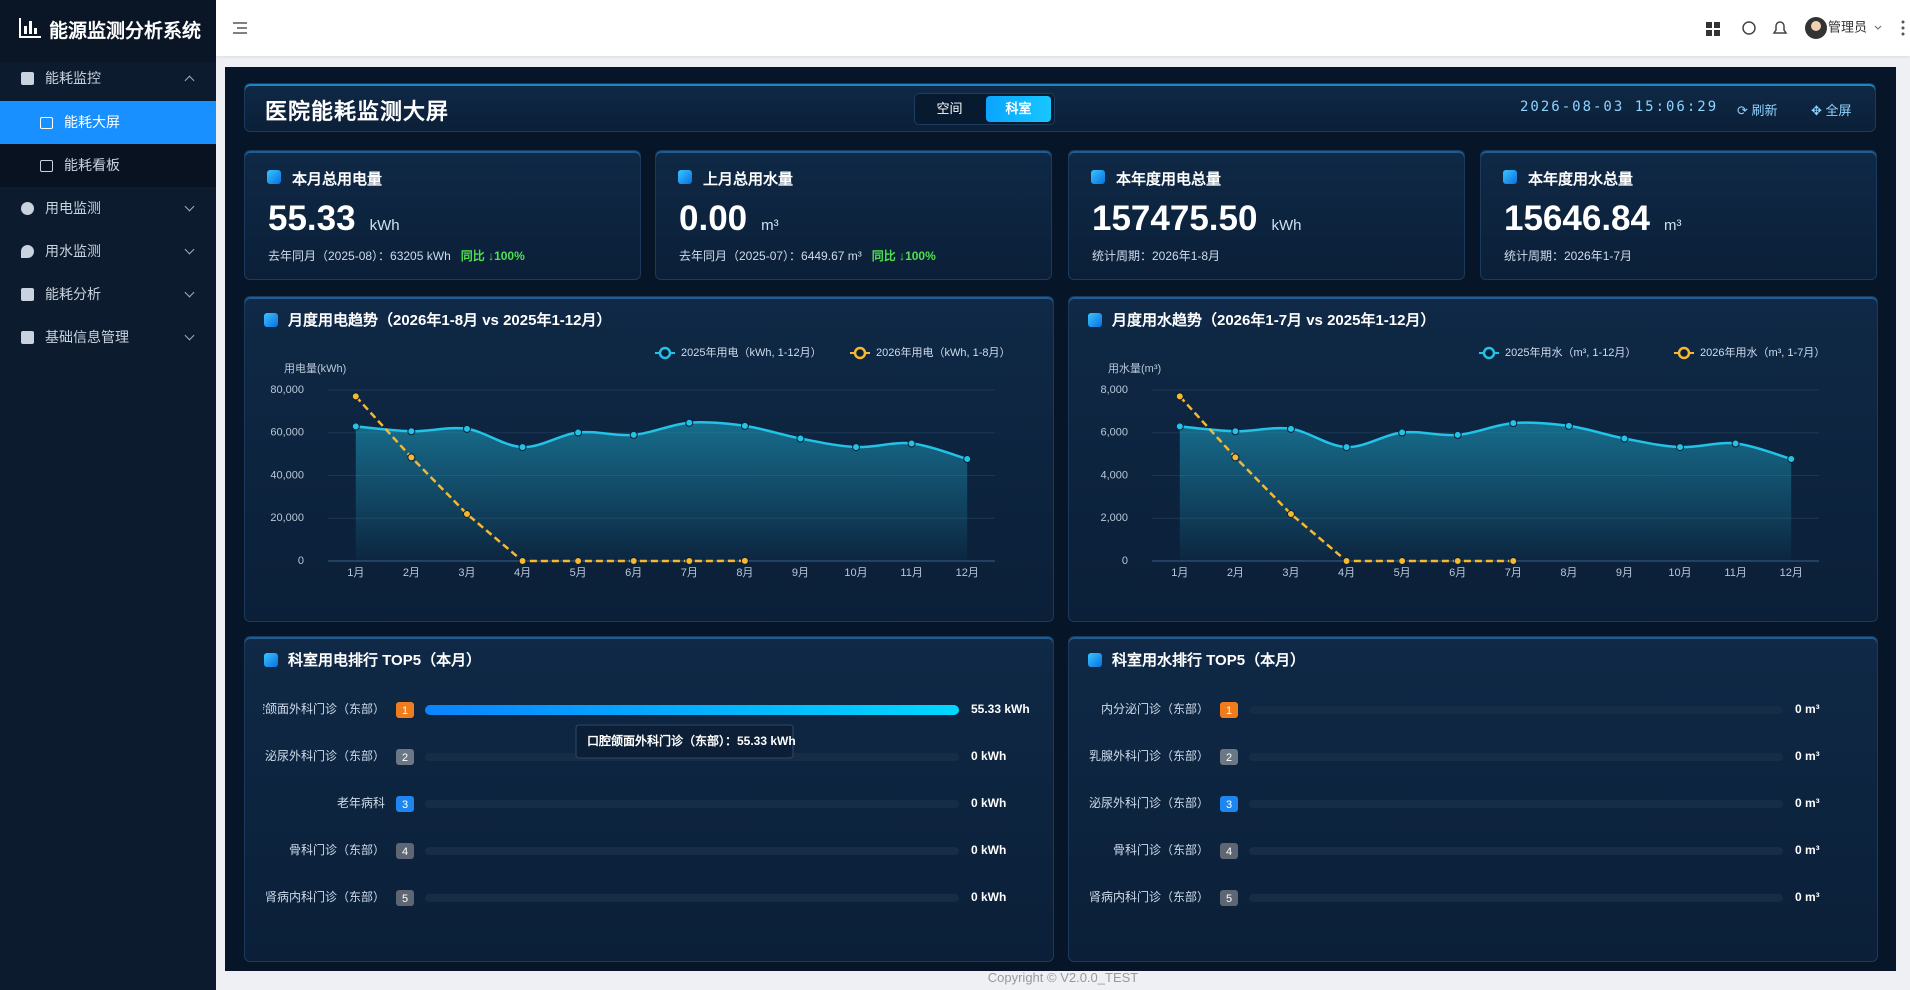 The width and height of the screenshot is (1910, 990). I want to click on stat-card: 本年度用水总量 15646.84 m³ 统计周期：2026年1-7月, so click(1678, 215).